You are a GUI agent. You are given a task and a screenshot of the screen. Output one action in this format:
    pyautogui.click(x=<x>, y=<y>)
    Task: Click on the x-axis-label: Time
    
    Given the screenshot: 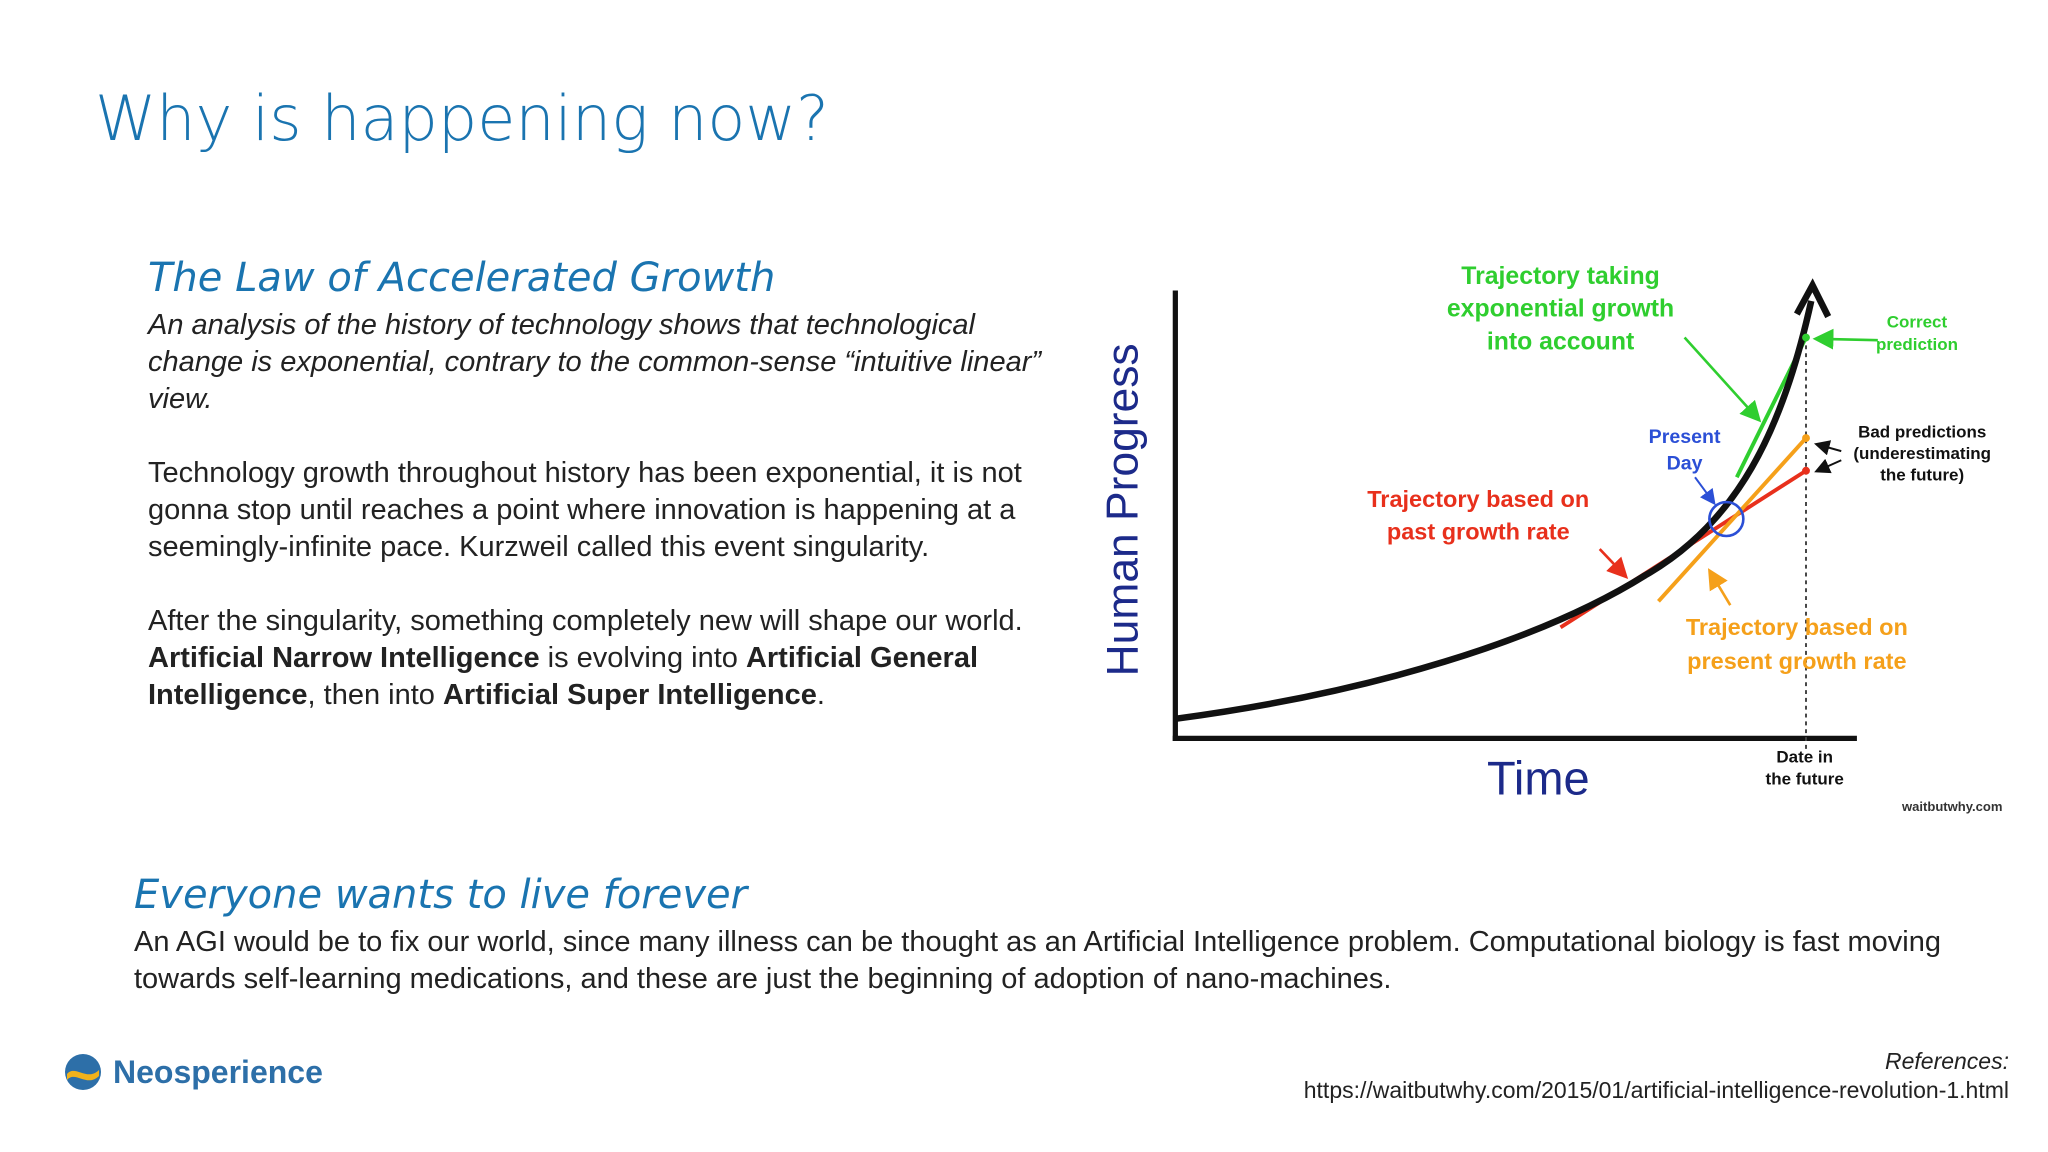 What is the action you would take?
    pyautogui.click(x=1538, y=778)
    